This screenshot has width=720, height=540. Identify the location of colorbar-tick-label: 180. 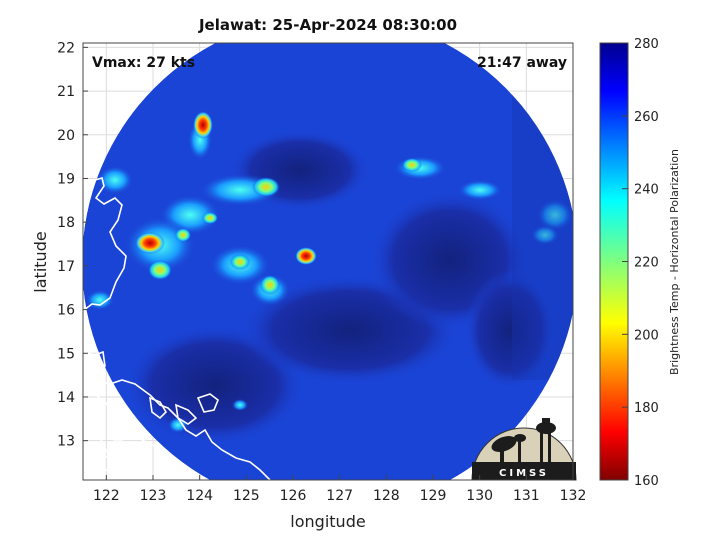
(646, 408).